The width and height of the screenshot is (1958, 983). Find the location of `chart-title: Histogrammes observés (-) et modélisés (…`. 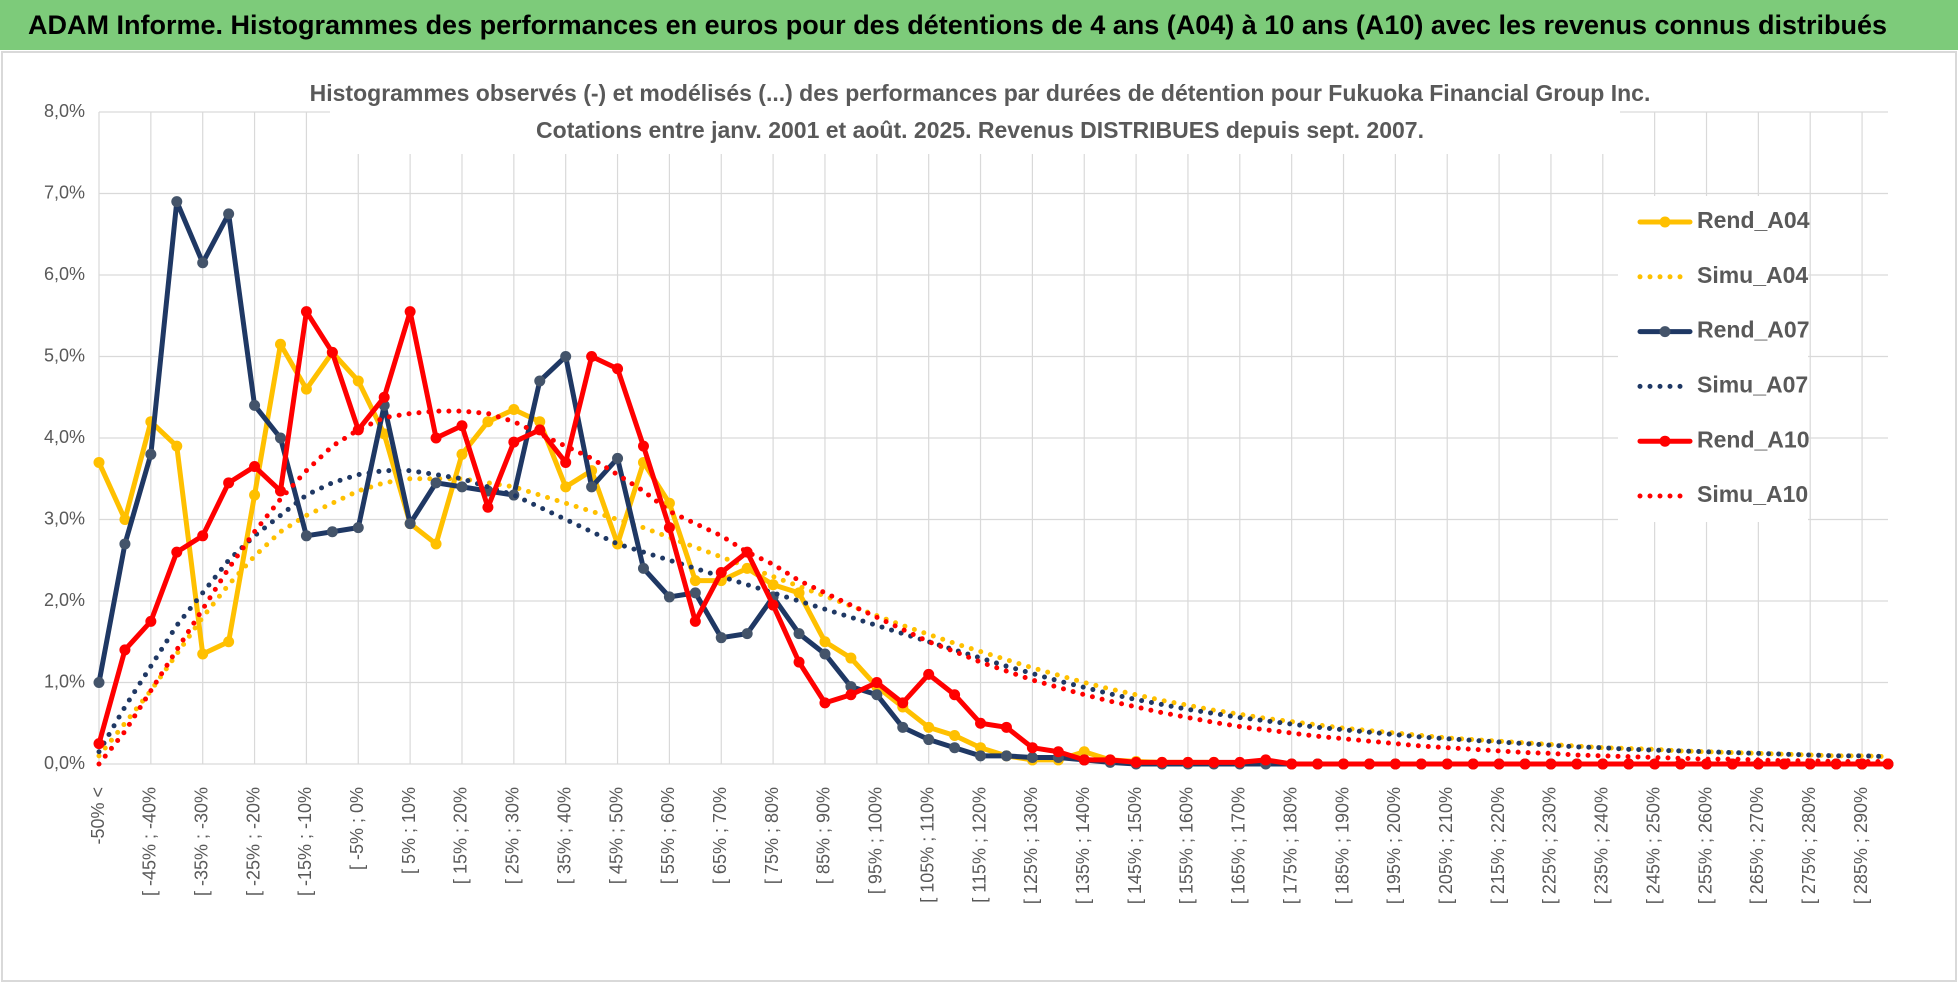

chart-title: Histogrammes observés (-) et modélisés (… is located at coordinates (980, 93).